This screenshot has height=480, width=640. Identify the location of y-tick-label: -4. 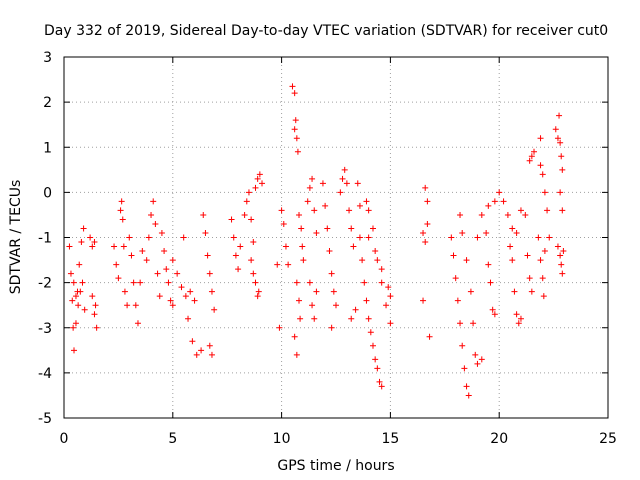
(45, 374).